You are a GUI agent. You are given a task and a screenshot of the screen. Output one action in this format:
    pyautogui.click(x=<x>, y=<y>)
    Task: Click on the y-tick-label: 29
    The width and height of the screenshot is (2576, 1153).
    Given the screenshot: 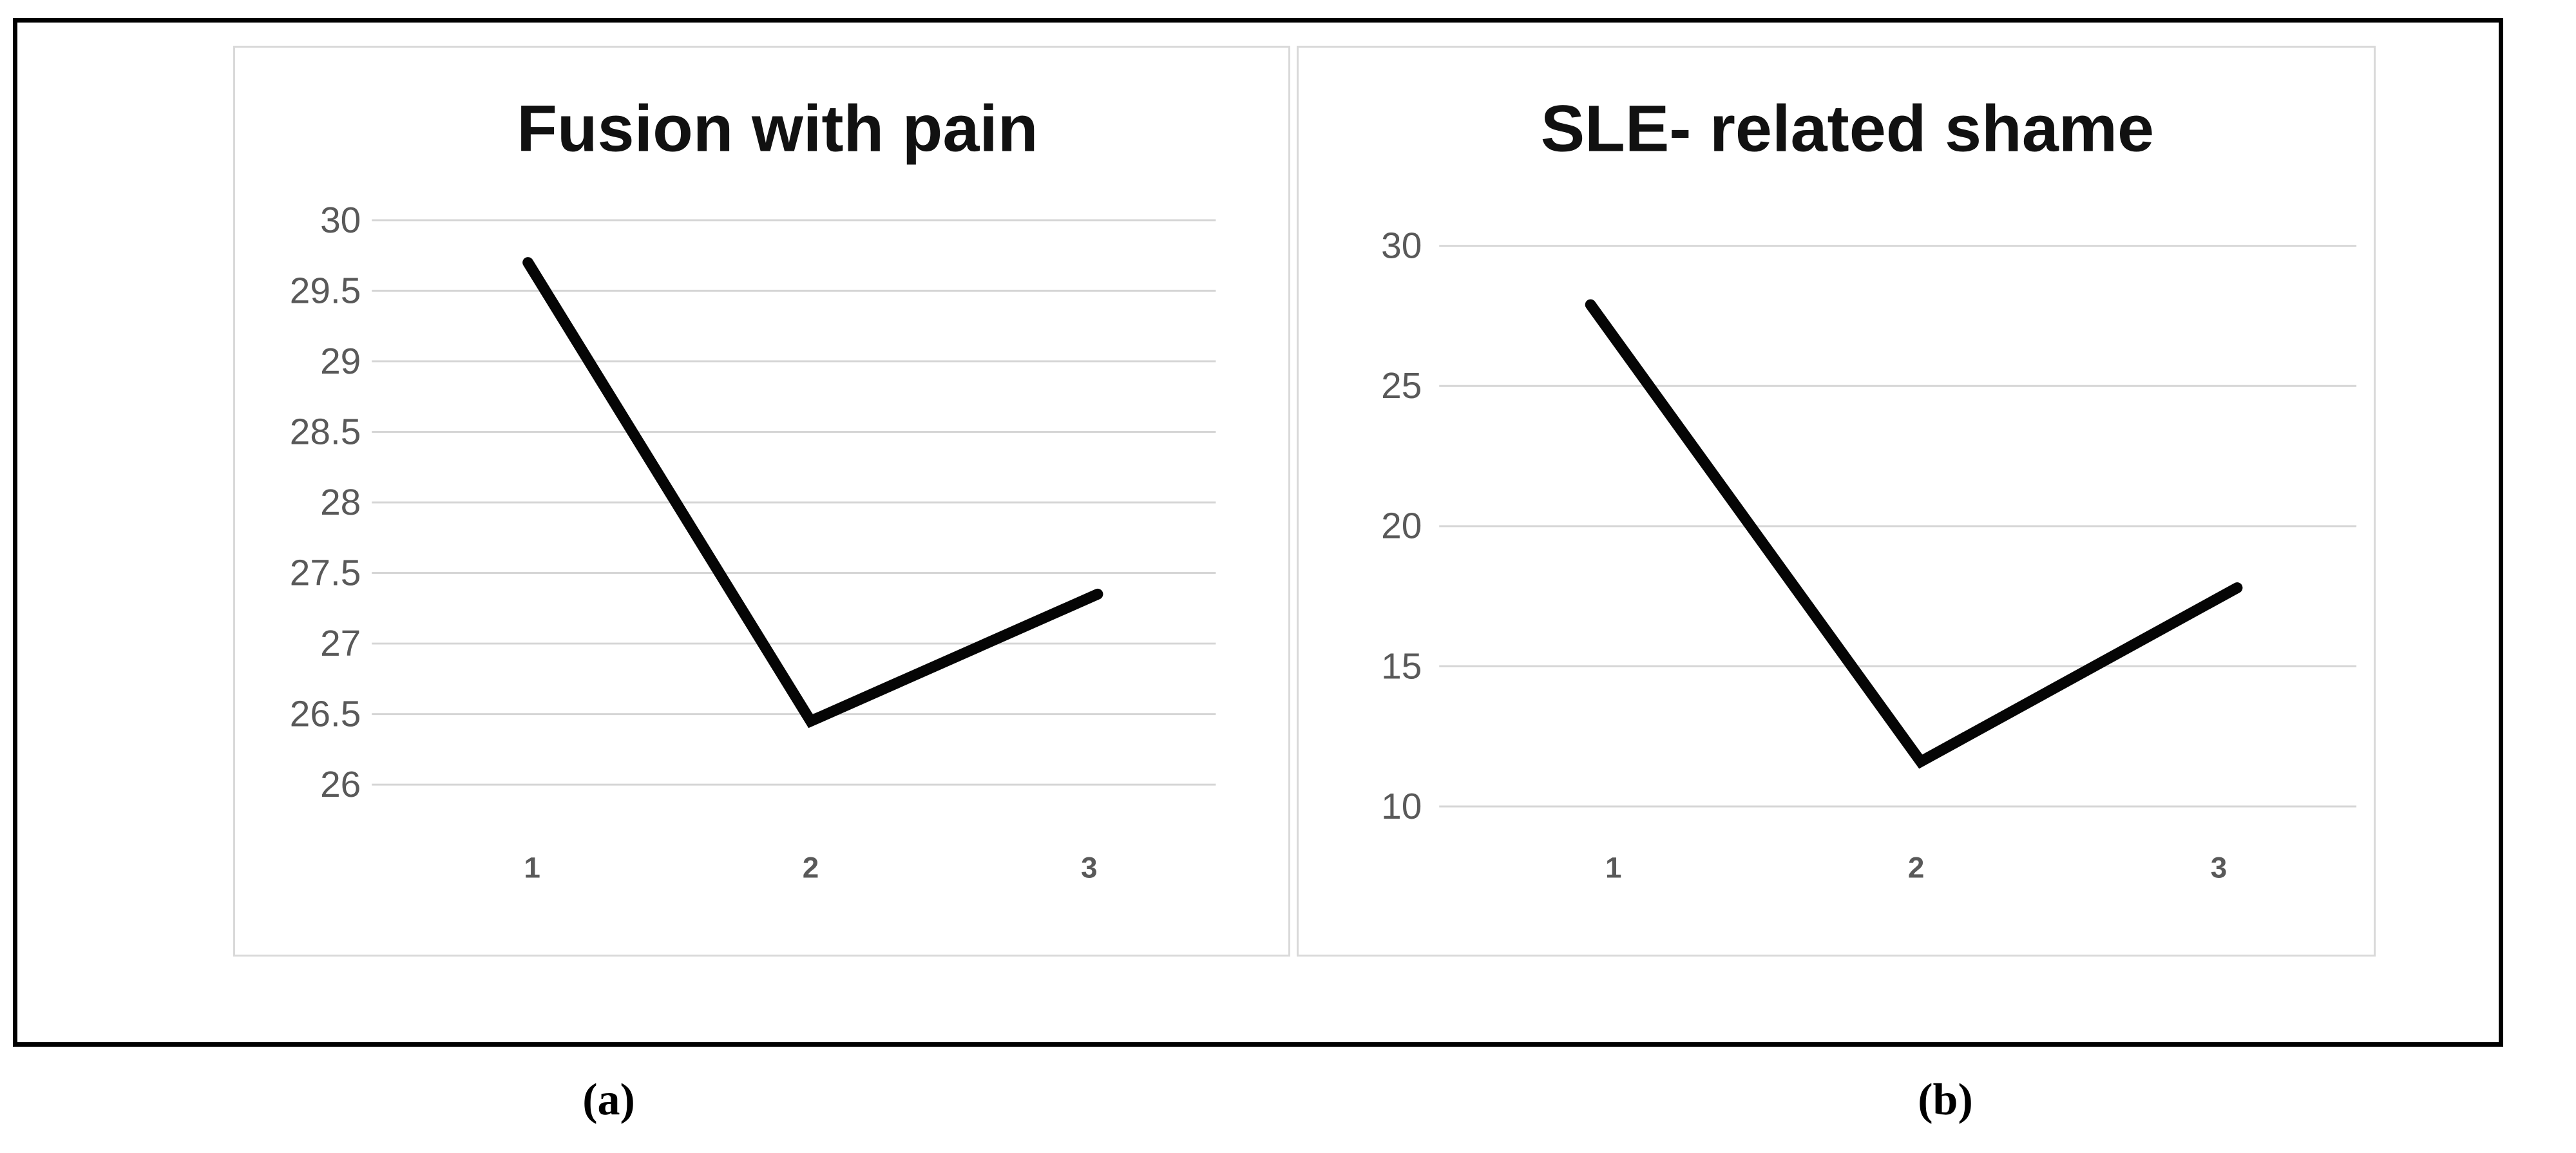 What is the action you would take?
    pyautogui.click(x=341, y=361)
    